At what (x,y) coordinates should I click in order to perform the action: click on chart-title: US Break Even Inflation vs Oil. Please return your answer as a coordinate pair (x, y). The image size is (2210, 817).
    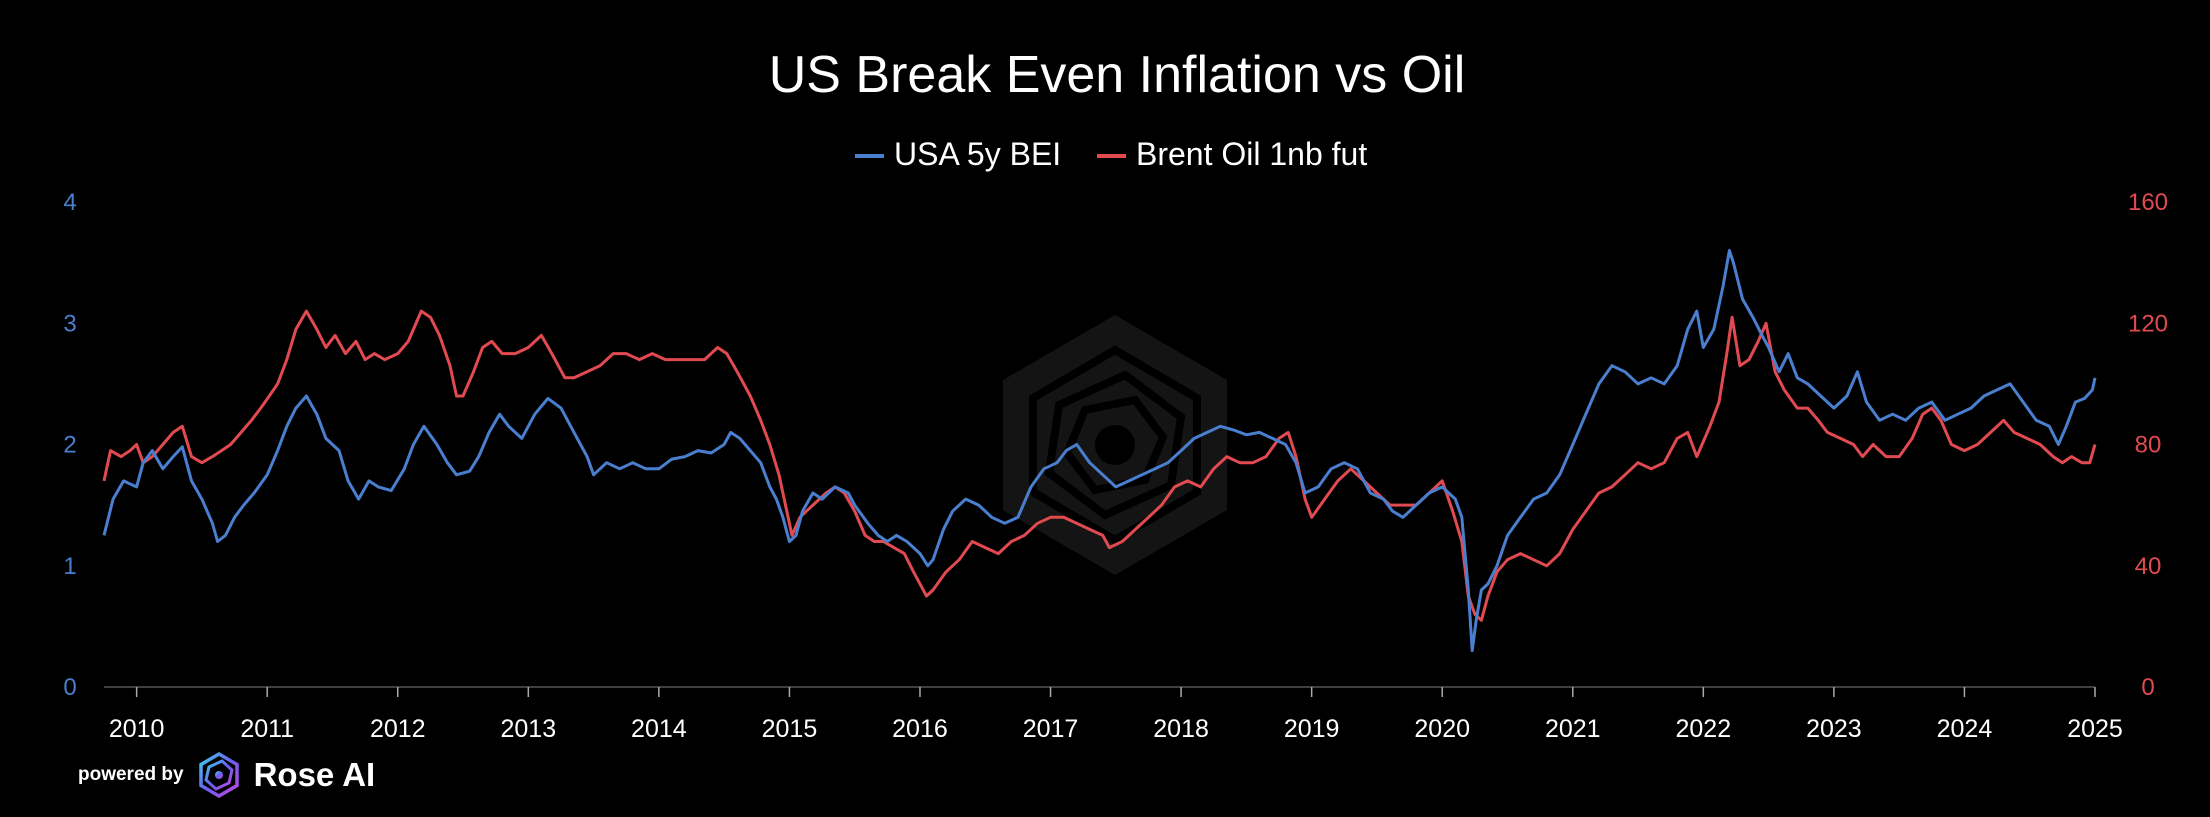
    Looking at the image, I should click on (1117, 75).